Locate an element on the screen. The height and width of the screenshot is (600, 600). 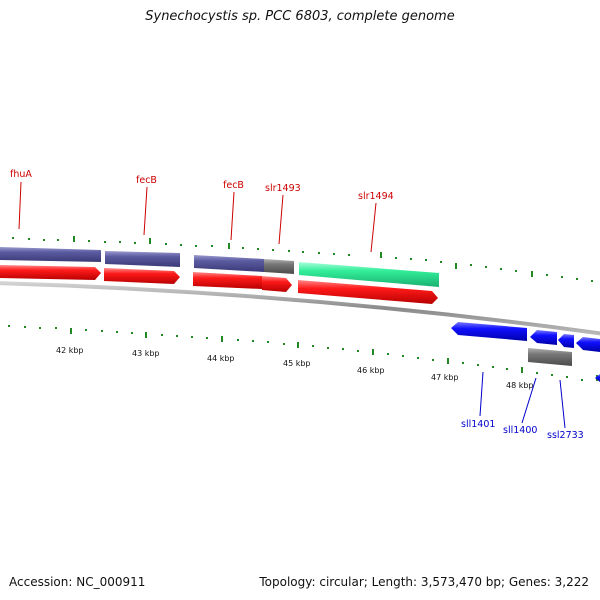
gene-label-fhuA: fhuA is located at coordinates (21, 174).